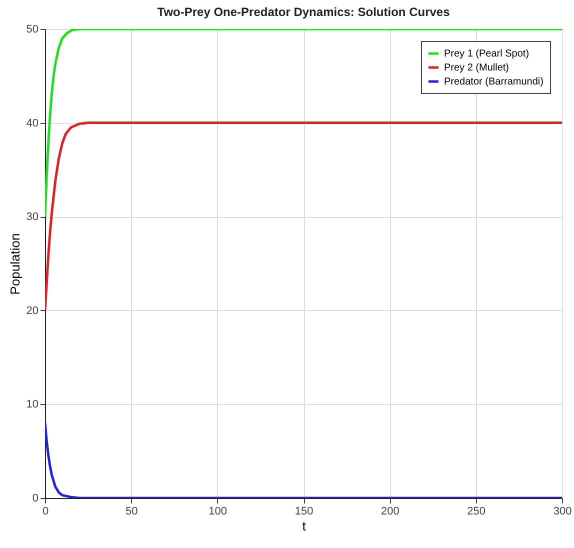 The width and height of the screenshot is (574, 548). Describe the element at coordinates (304, 526) in the screenshot. I see `x-axis-title: t` at that location.